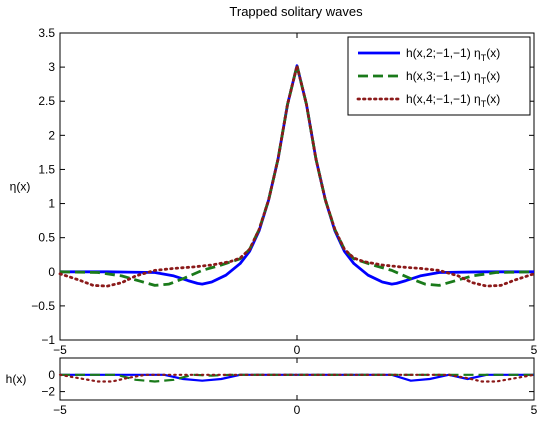 This screenshot has height=423, width=550. I want to click on y-tick-label: 1, so click(51, 204).